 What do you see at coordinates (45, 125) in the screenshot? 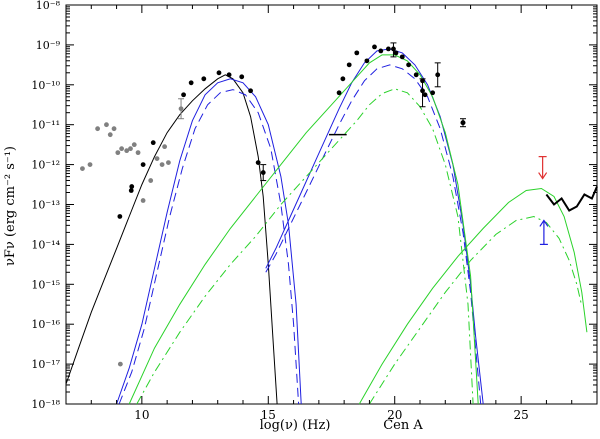
I see `y-tick-label-7: 10⁻¹¹` at bounding box center [45, 125].